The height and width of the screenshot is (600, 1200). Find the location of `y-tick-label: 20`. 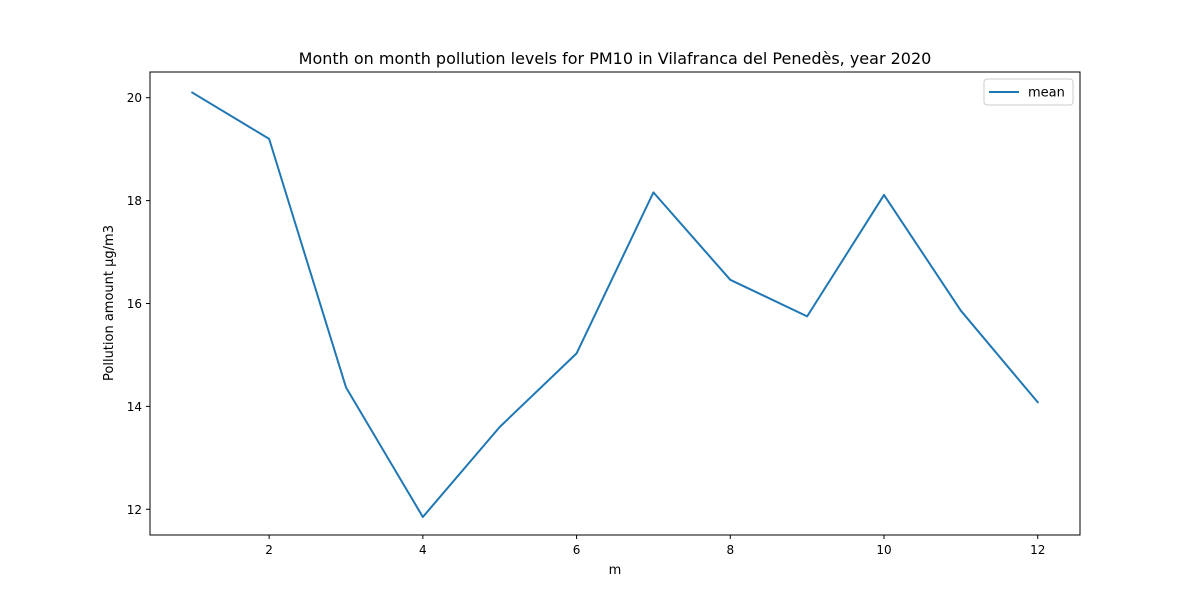

y-tick-label: 20 is located at coordinates (134, 98).